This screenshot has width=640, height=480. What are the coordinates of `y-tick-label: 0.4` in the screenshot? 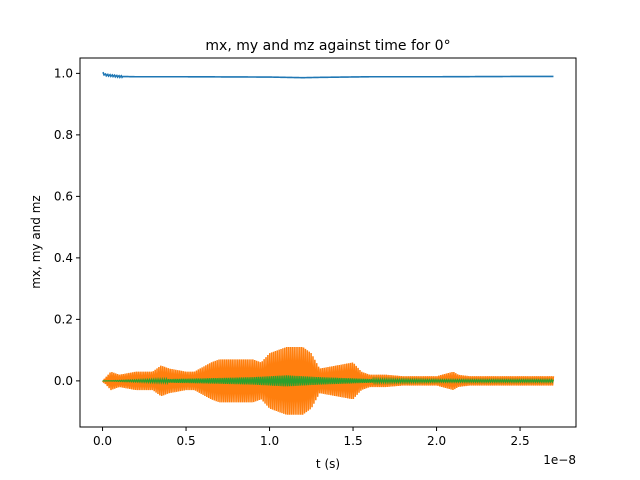 It's located at (63, 258).